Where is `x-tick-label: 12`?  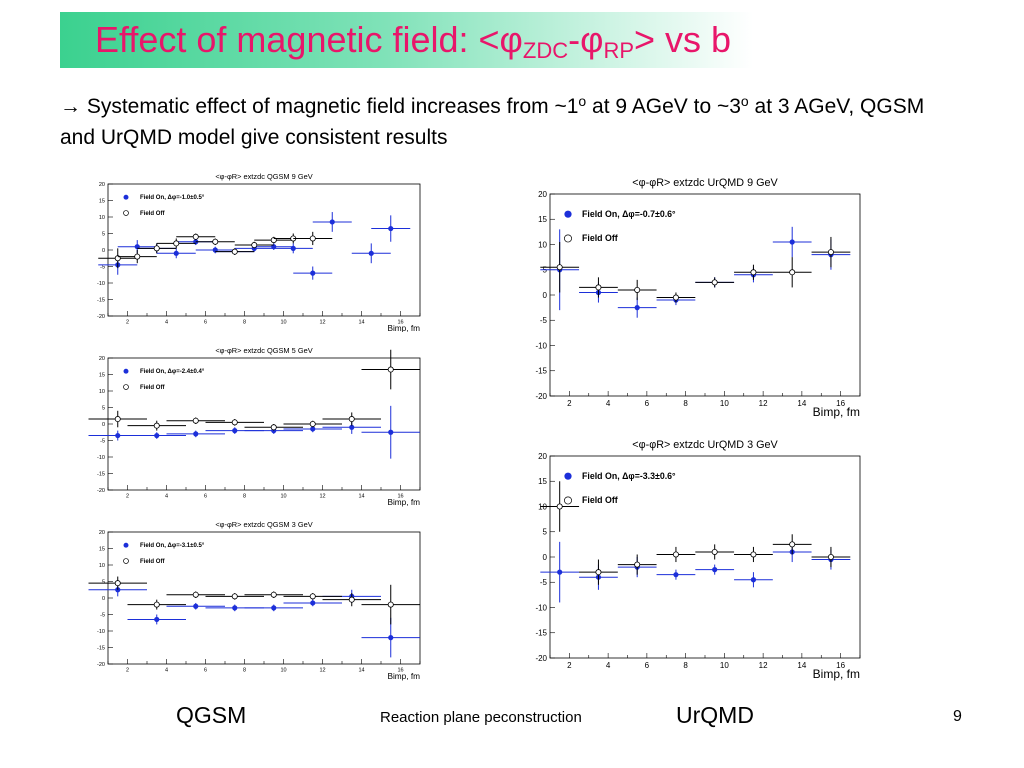
x-tick-label: 12 is located at coordinates (322, 323).